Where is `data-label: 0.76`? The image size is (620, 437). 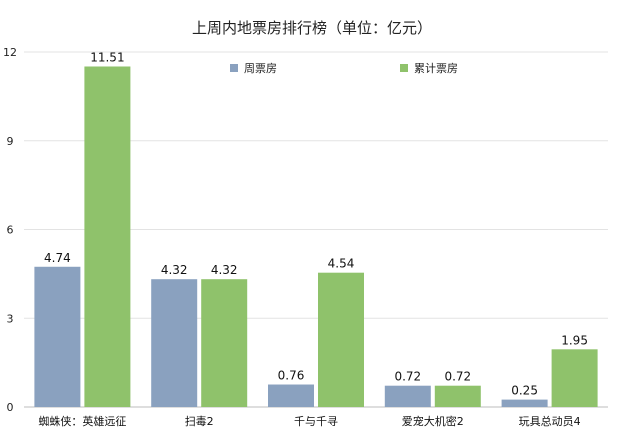
data-label: 0.76 is located at coordinates (291, 376).